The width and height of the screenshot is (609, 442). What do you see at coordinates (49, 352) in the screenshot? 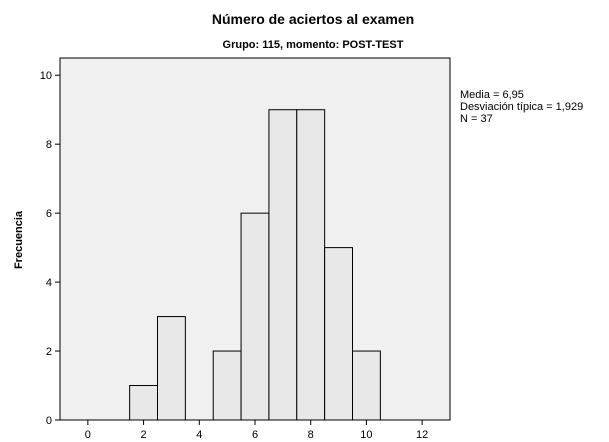
I see `y-tick-label: 2` at bounding box center [49, 352].